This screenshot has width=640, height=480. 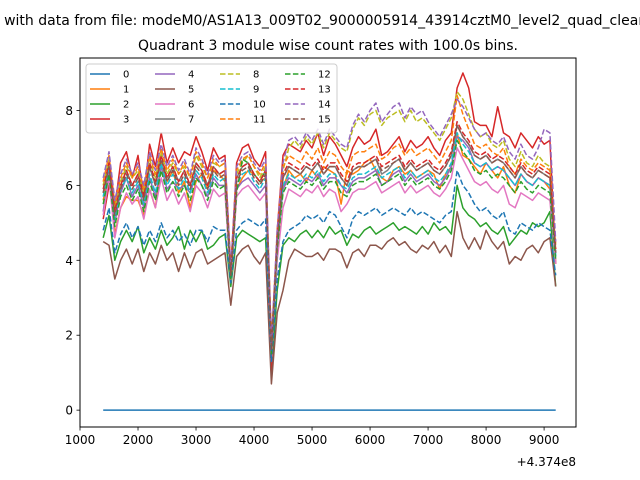 What do you see at coordinates (324, 75) in the screenshot?
I see `legend-label-12: 12` at bounding box center [324, 75].